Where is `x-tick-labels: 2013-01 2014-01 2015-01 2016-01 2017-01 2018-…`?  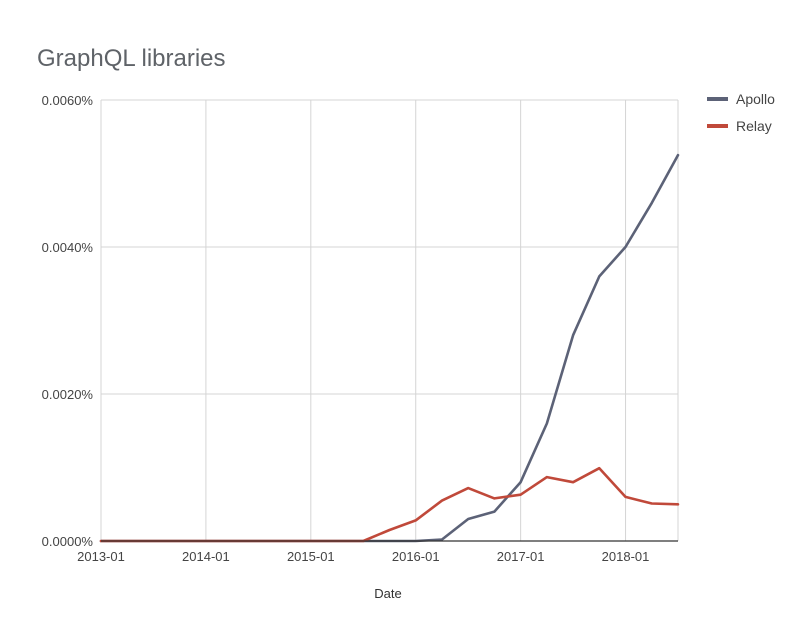 x-tick-labels: 2013-01 2014-01 2015-01 2016-01 2017-01 2018-… is located at coordinates (363, 556).